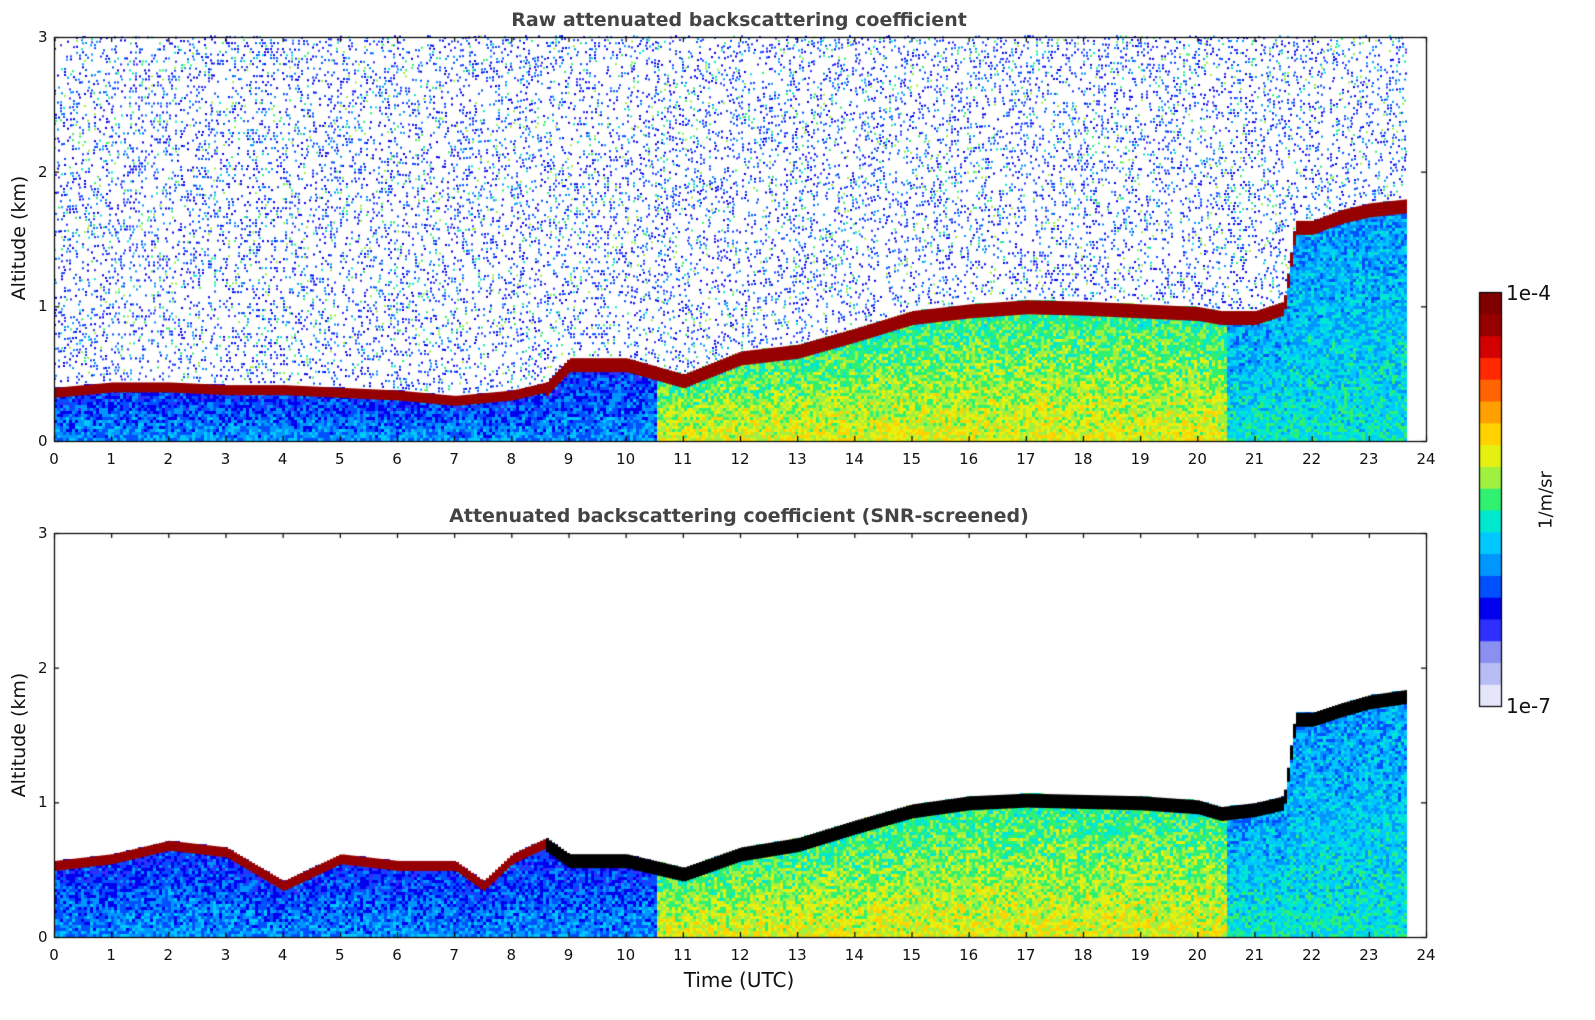 This screenshot has height=1020, width=1595. I want to click on colorbar-min-label: 1e-7, so click(1528, 706).